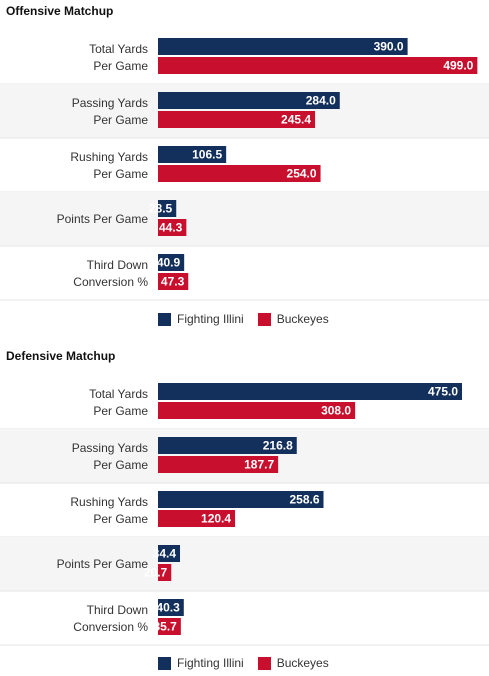 This screenshot has width=489, height=676. Describe the element at coordinates (304, 500) in the screenshot. I see `data-label: 258.6` at that location.